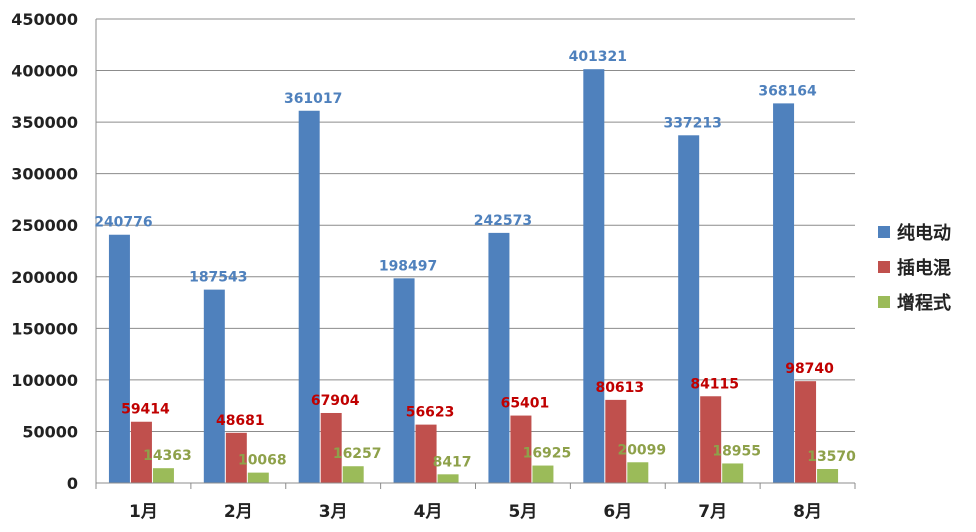 This screenshot has width=976, height=532. I want to click on x-axis-ticks: 1月 2月 3月 4月 5月 6月 7月 8月, so click(475, 512).